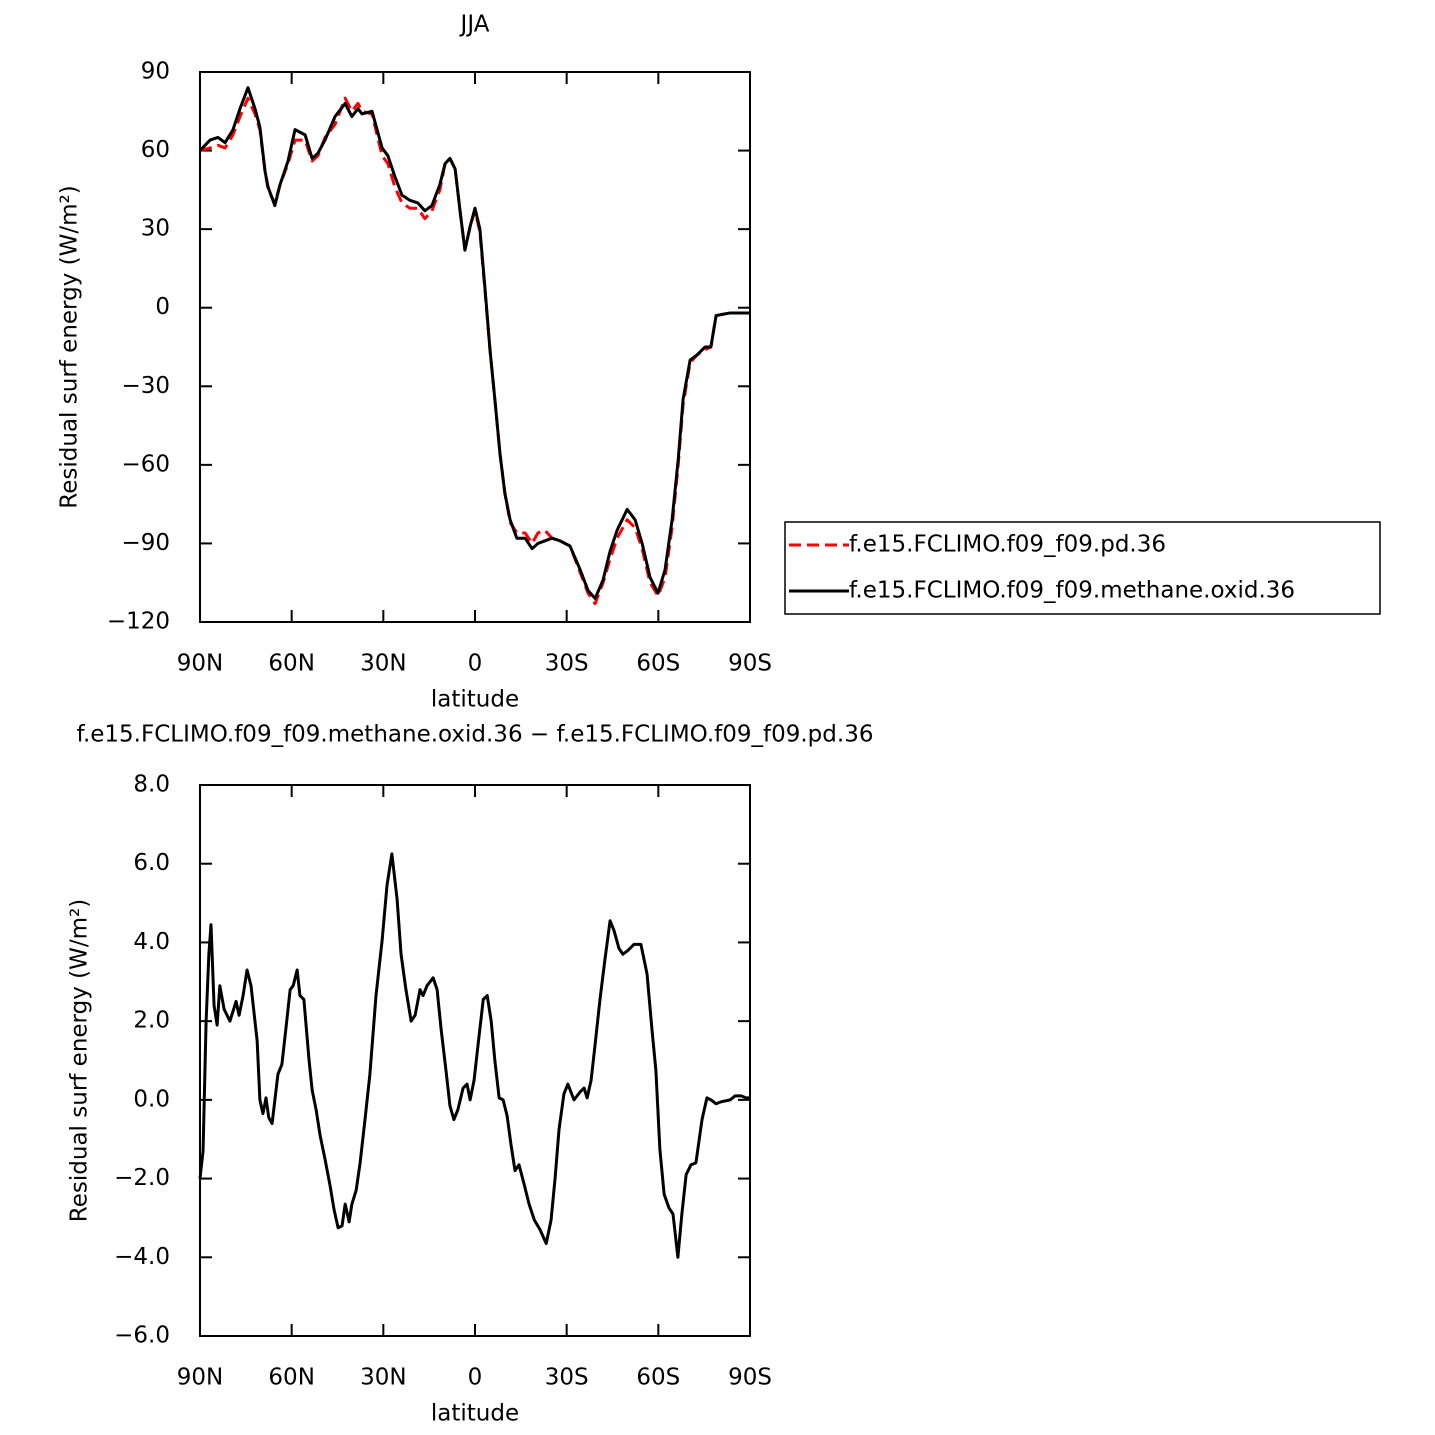 The height and width of the screenshot is (1435, 1435). I want to click on legend-label: f.e15.FCLIMO.f09_f09.pd.36, so click(1007, 545).